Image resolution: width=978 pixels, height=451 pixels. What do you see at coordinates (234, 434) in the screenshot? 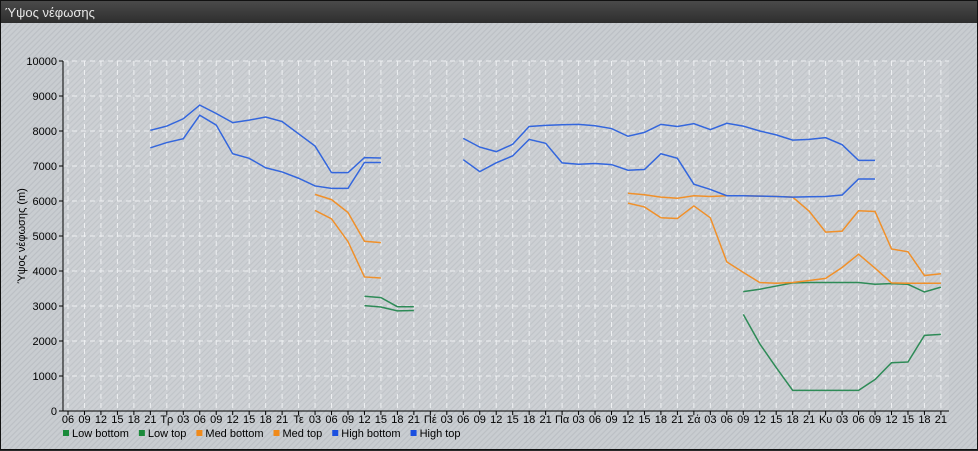
I see `legend-item: Med bottom` at bounding box center [234, 434].